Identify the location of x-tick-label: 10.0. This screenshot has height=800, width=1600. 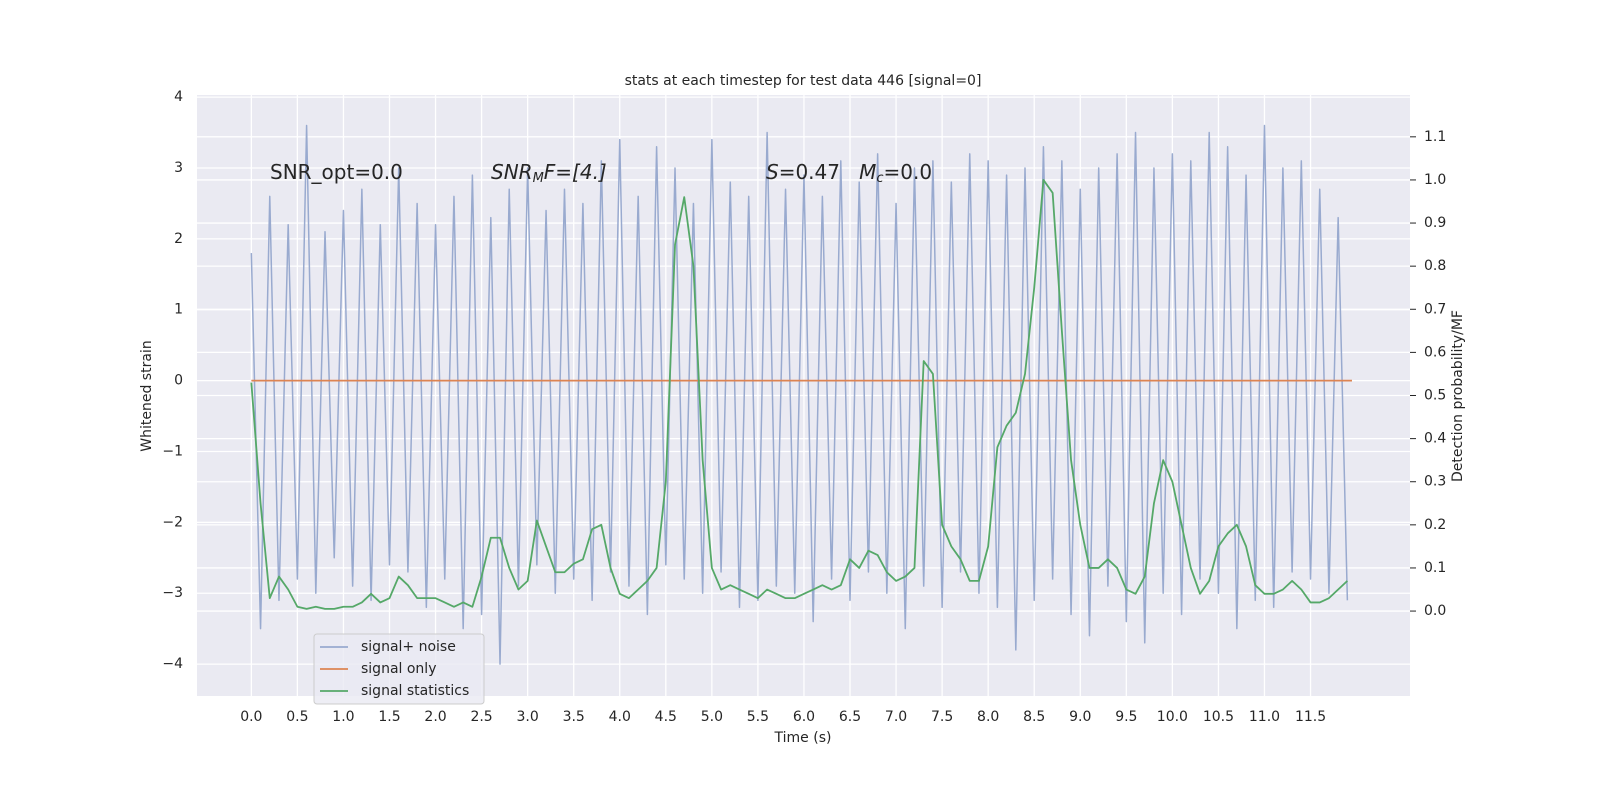
(1172, 717).